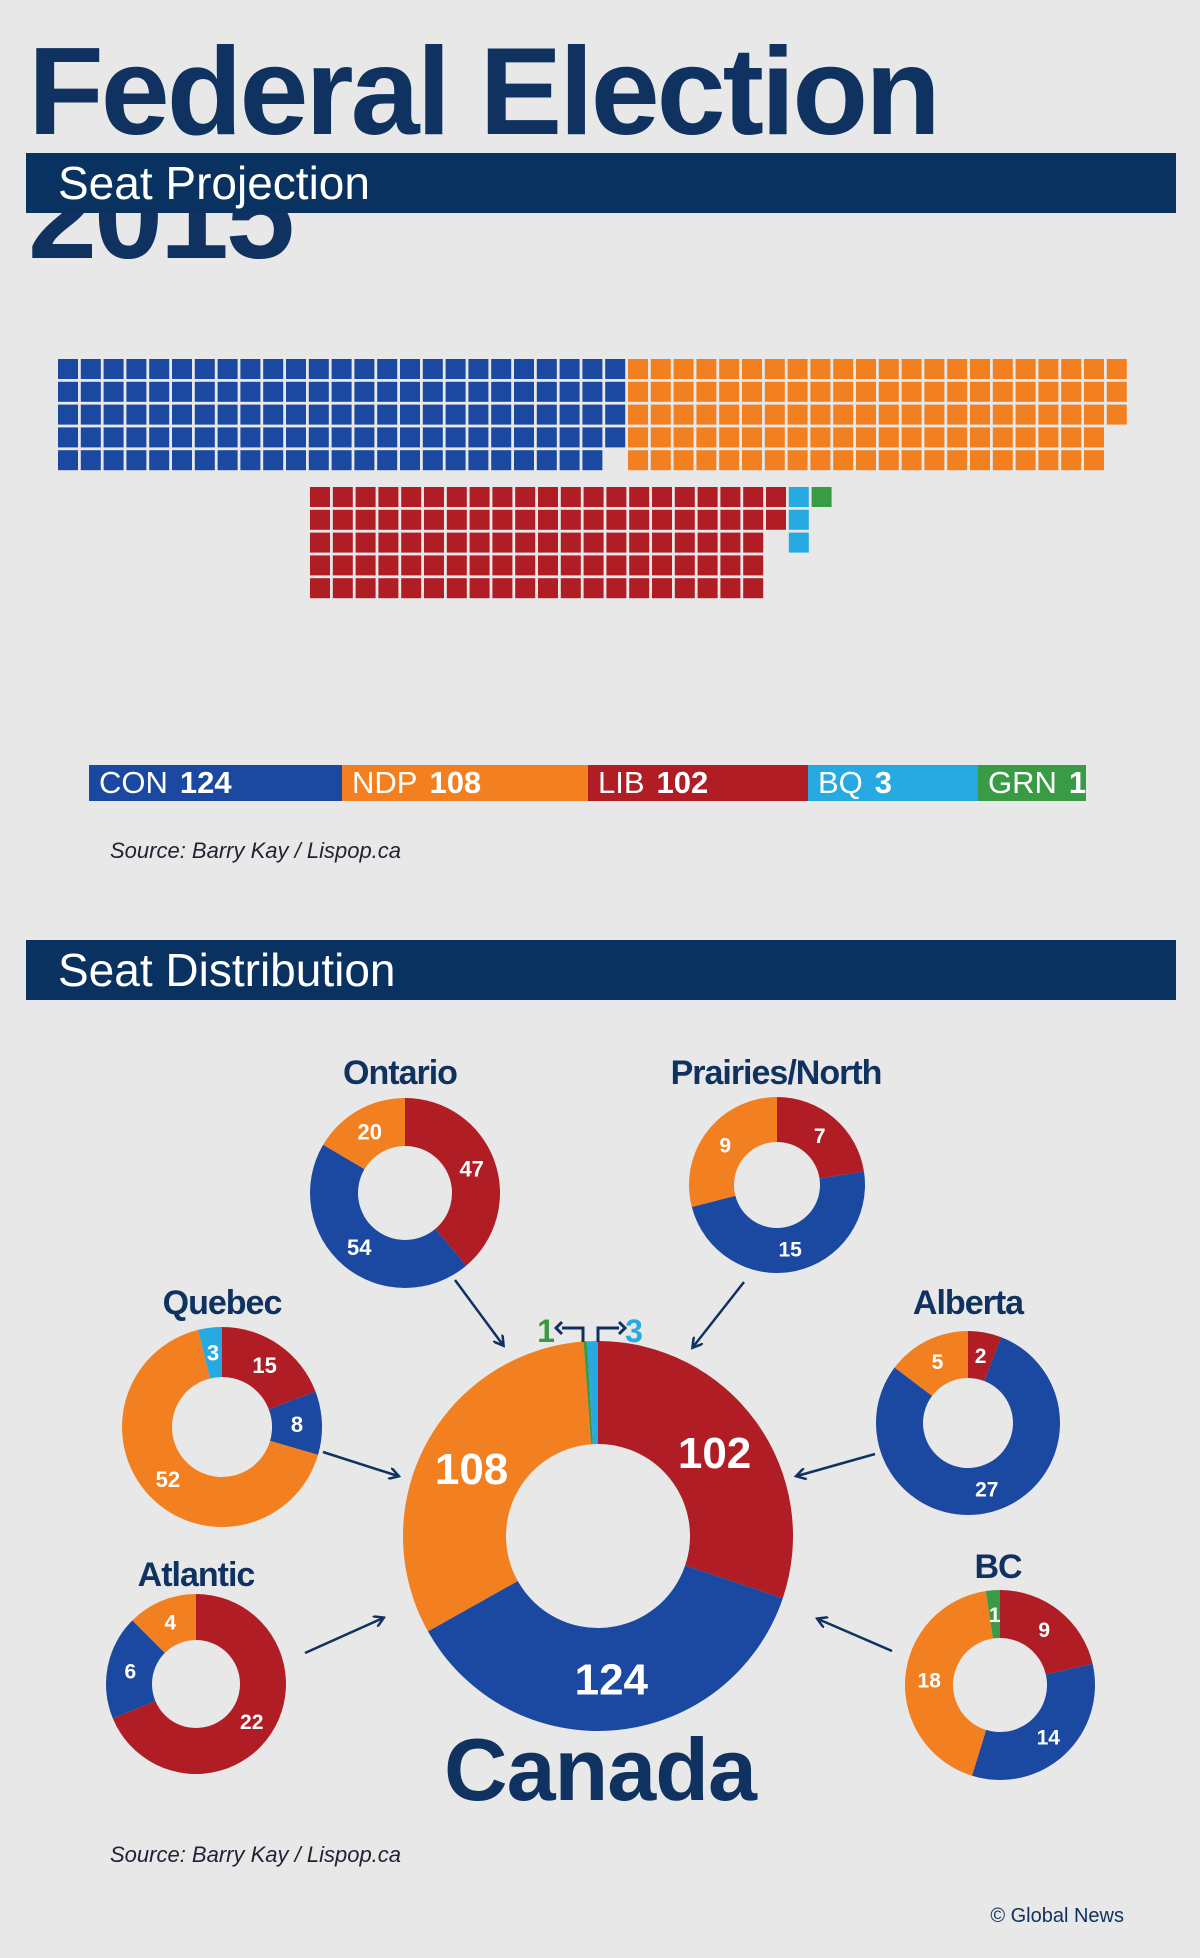 Image resolution: width=1200 pixels, height=1958 pixels. What do you see at coordinates (1077, 782) in the screenshot?
I see `legend-seat-count: 1` at bounding box center [1077, 782].